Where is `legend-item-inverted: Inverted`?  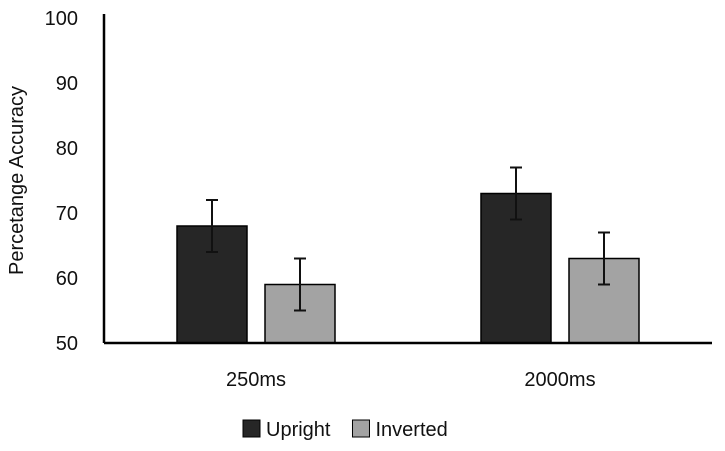 legend-item-inverted: Inverted is located at coordinates (399, 430).